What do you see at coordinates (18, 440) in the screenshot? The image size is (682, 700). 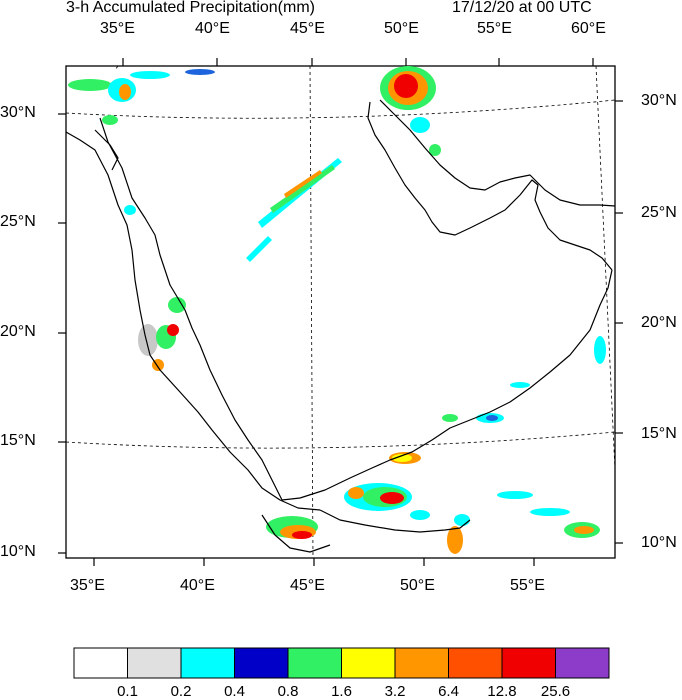 I see `left-lat-label: 15°N` at bounding box center [18, 440].